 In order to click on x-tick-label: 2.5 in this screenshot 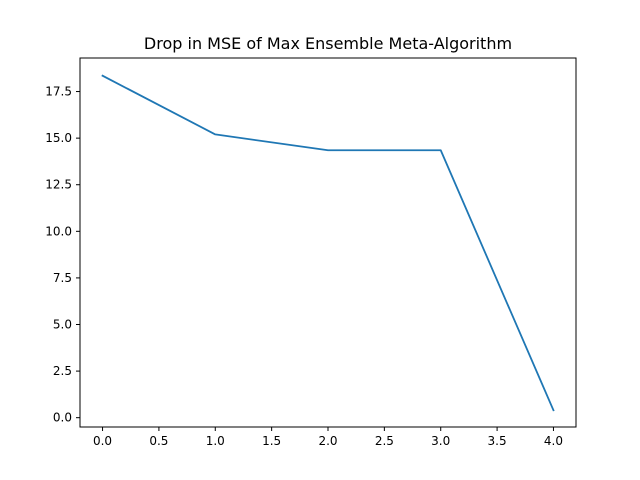, I will do `click(384, 441)`.